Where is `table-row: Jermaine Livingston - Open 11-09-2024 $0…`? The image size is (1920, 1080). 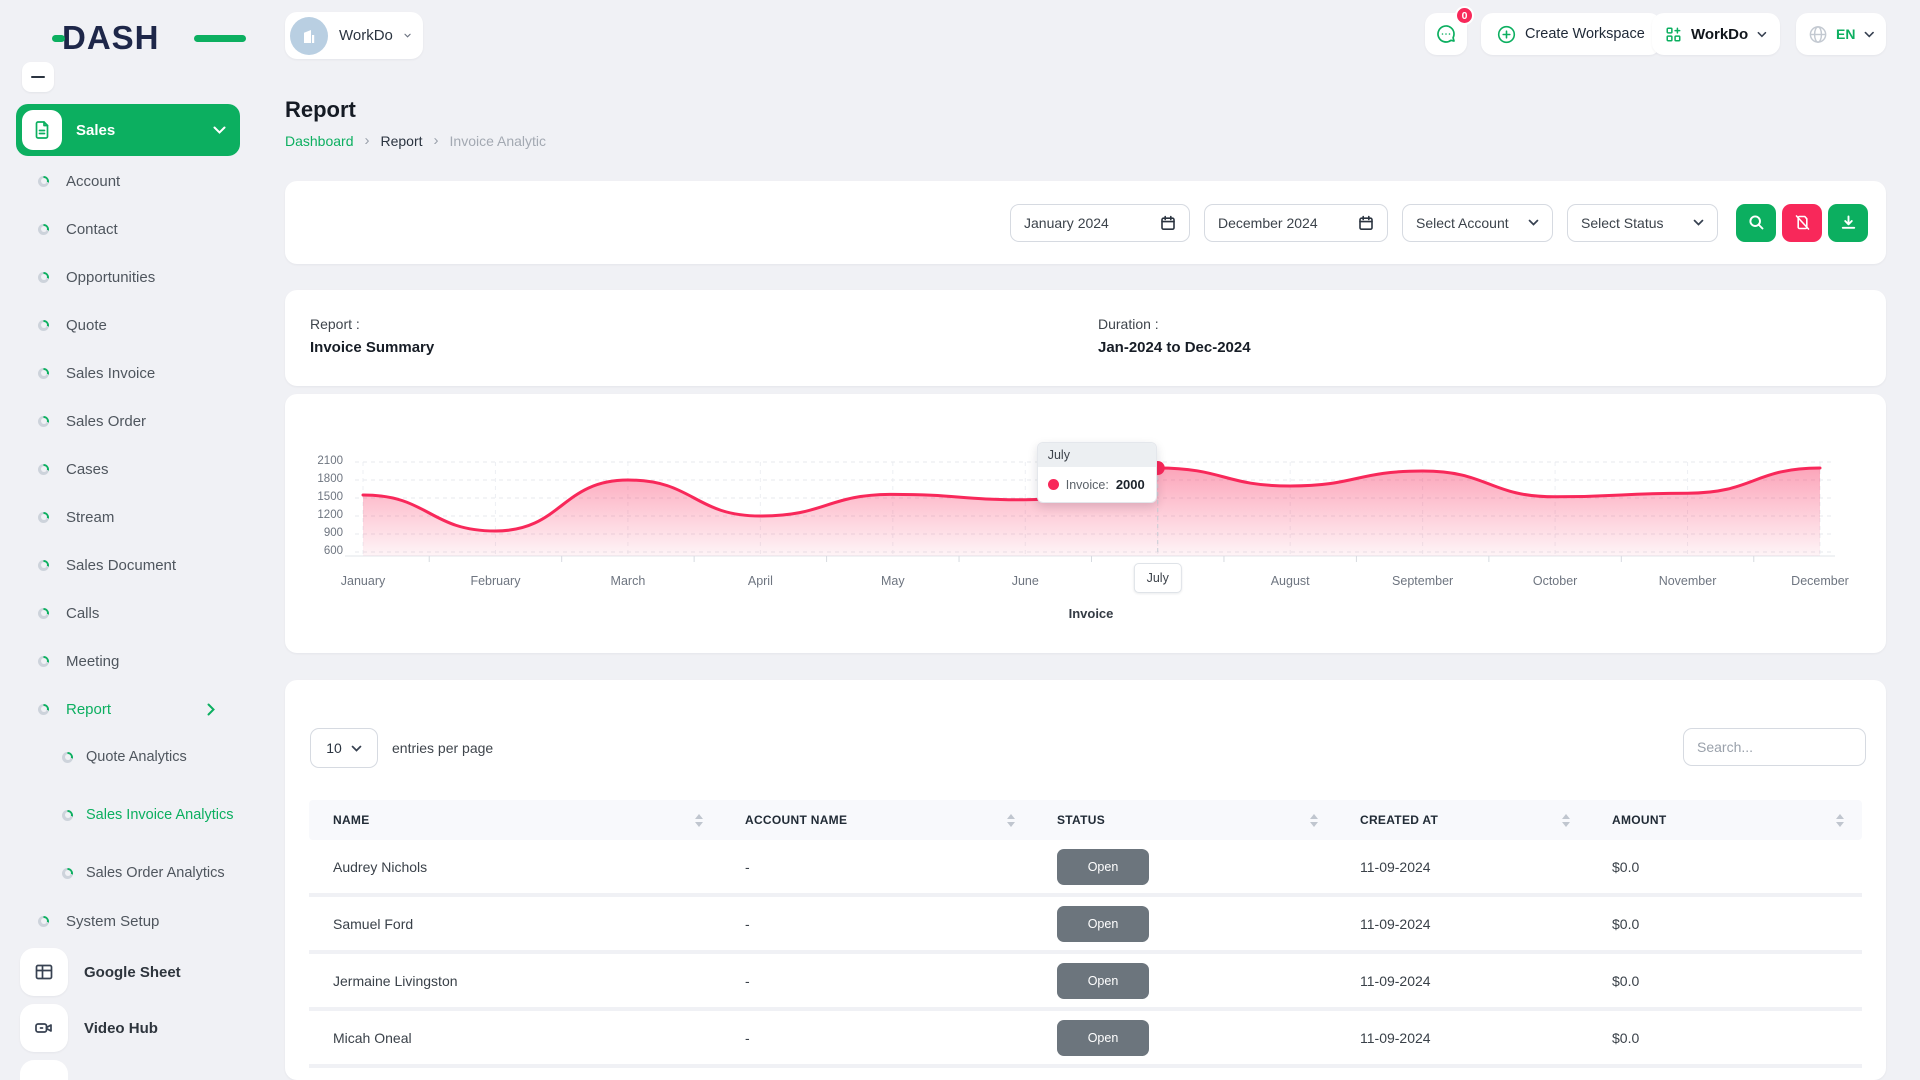 table-row: Jermaine Livingston - Open 11-09-2024 $0… is located at coordinates (1085, 982).